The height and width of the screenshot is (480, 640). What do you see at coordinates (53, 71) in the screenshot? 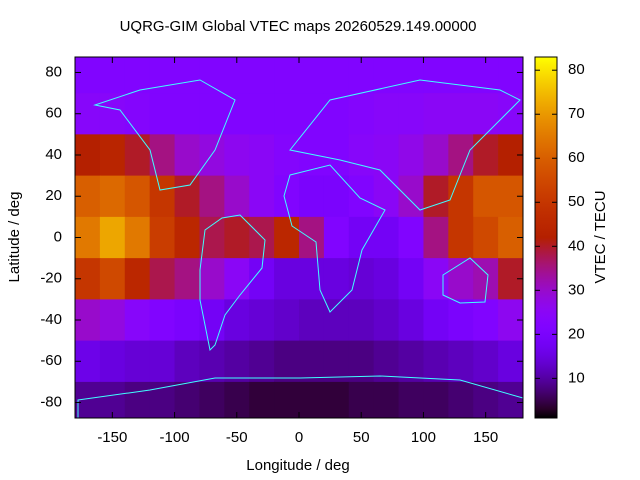
I see `y-tick-label: 80` at bounding box center [53, 71].